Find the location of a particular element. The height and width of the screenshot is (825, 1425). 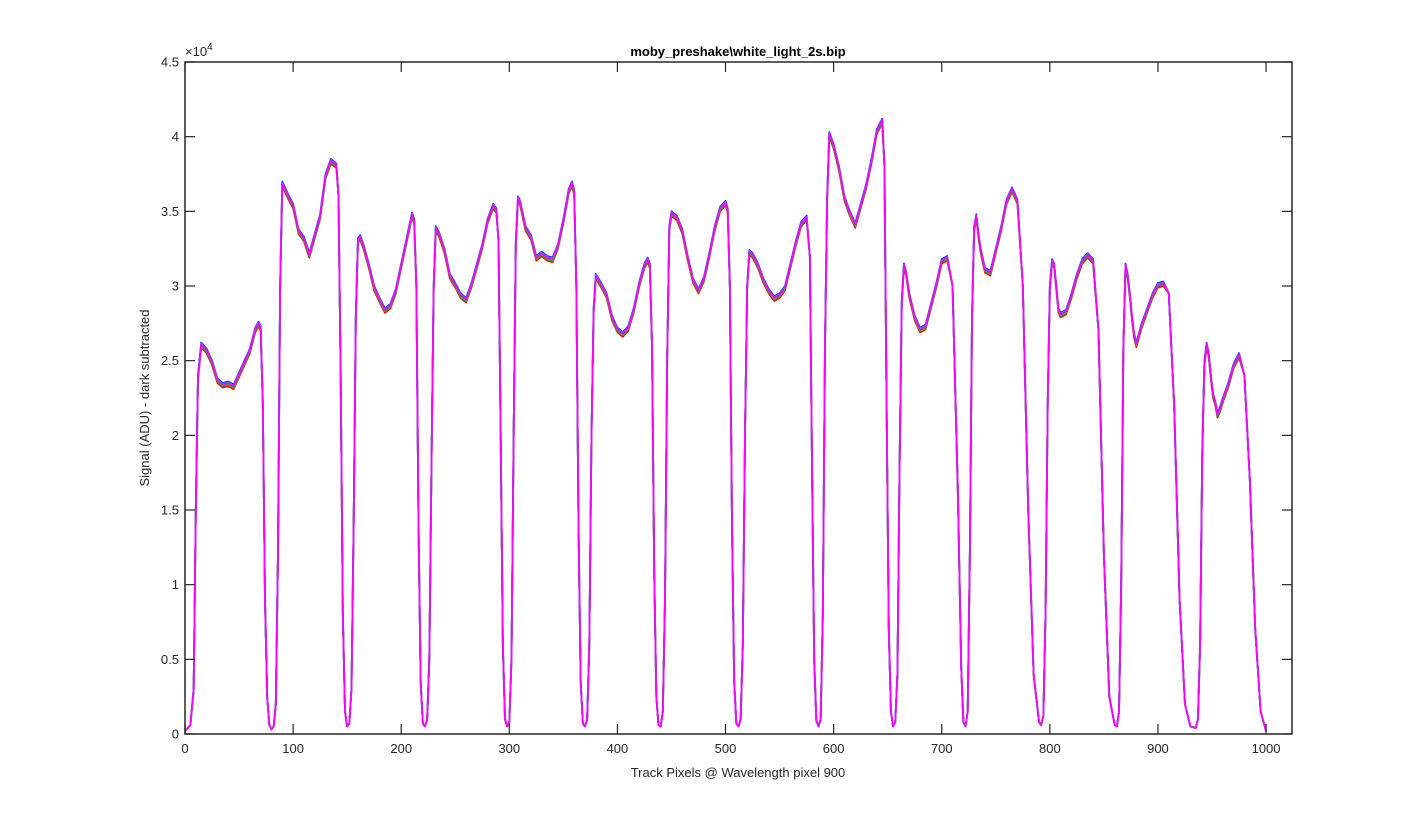

y-tick-label: 0.5 is located at coordinates (170, 659).